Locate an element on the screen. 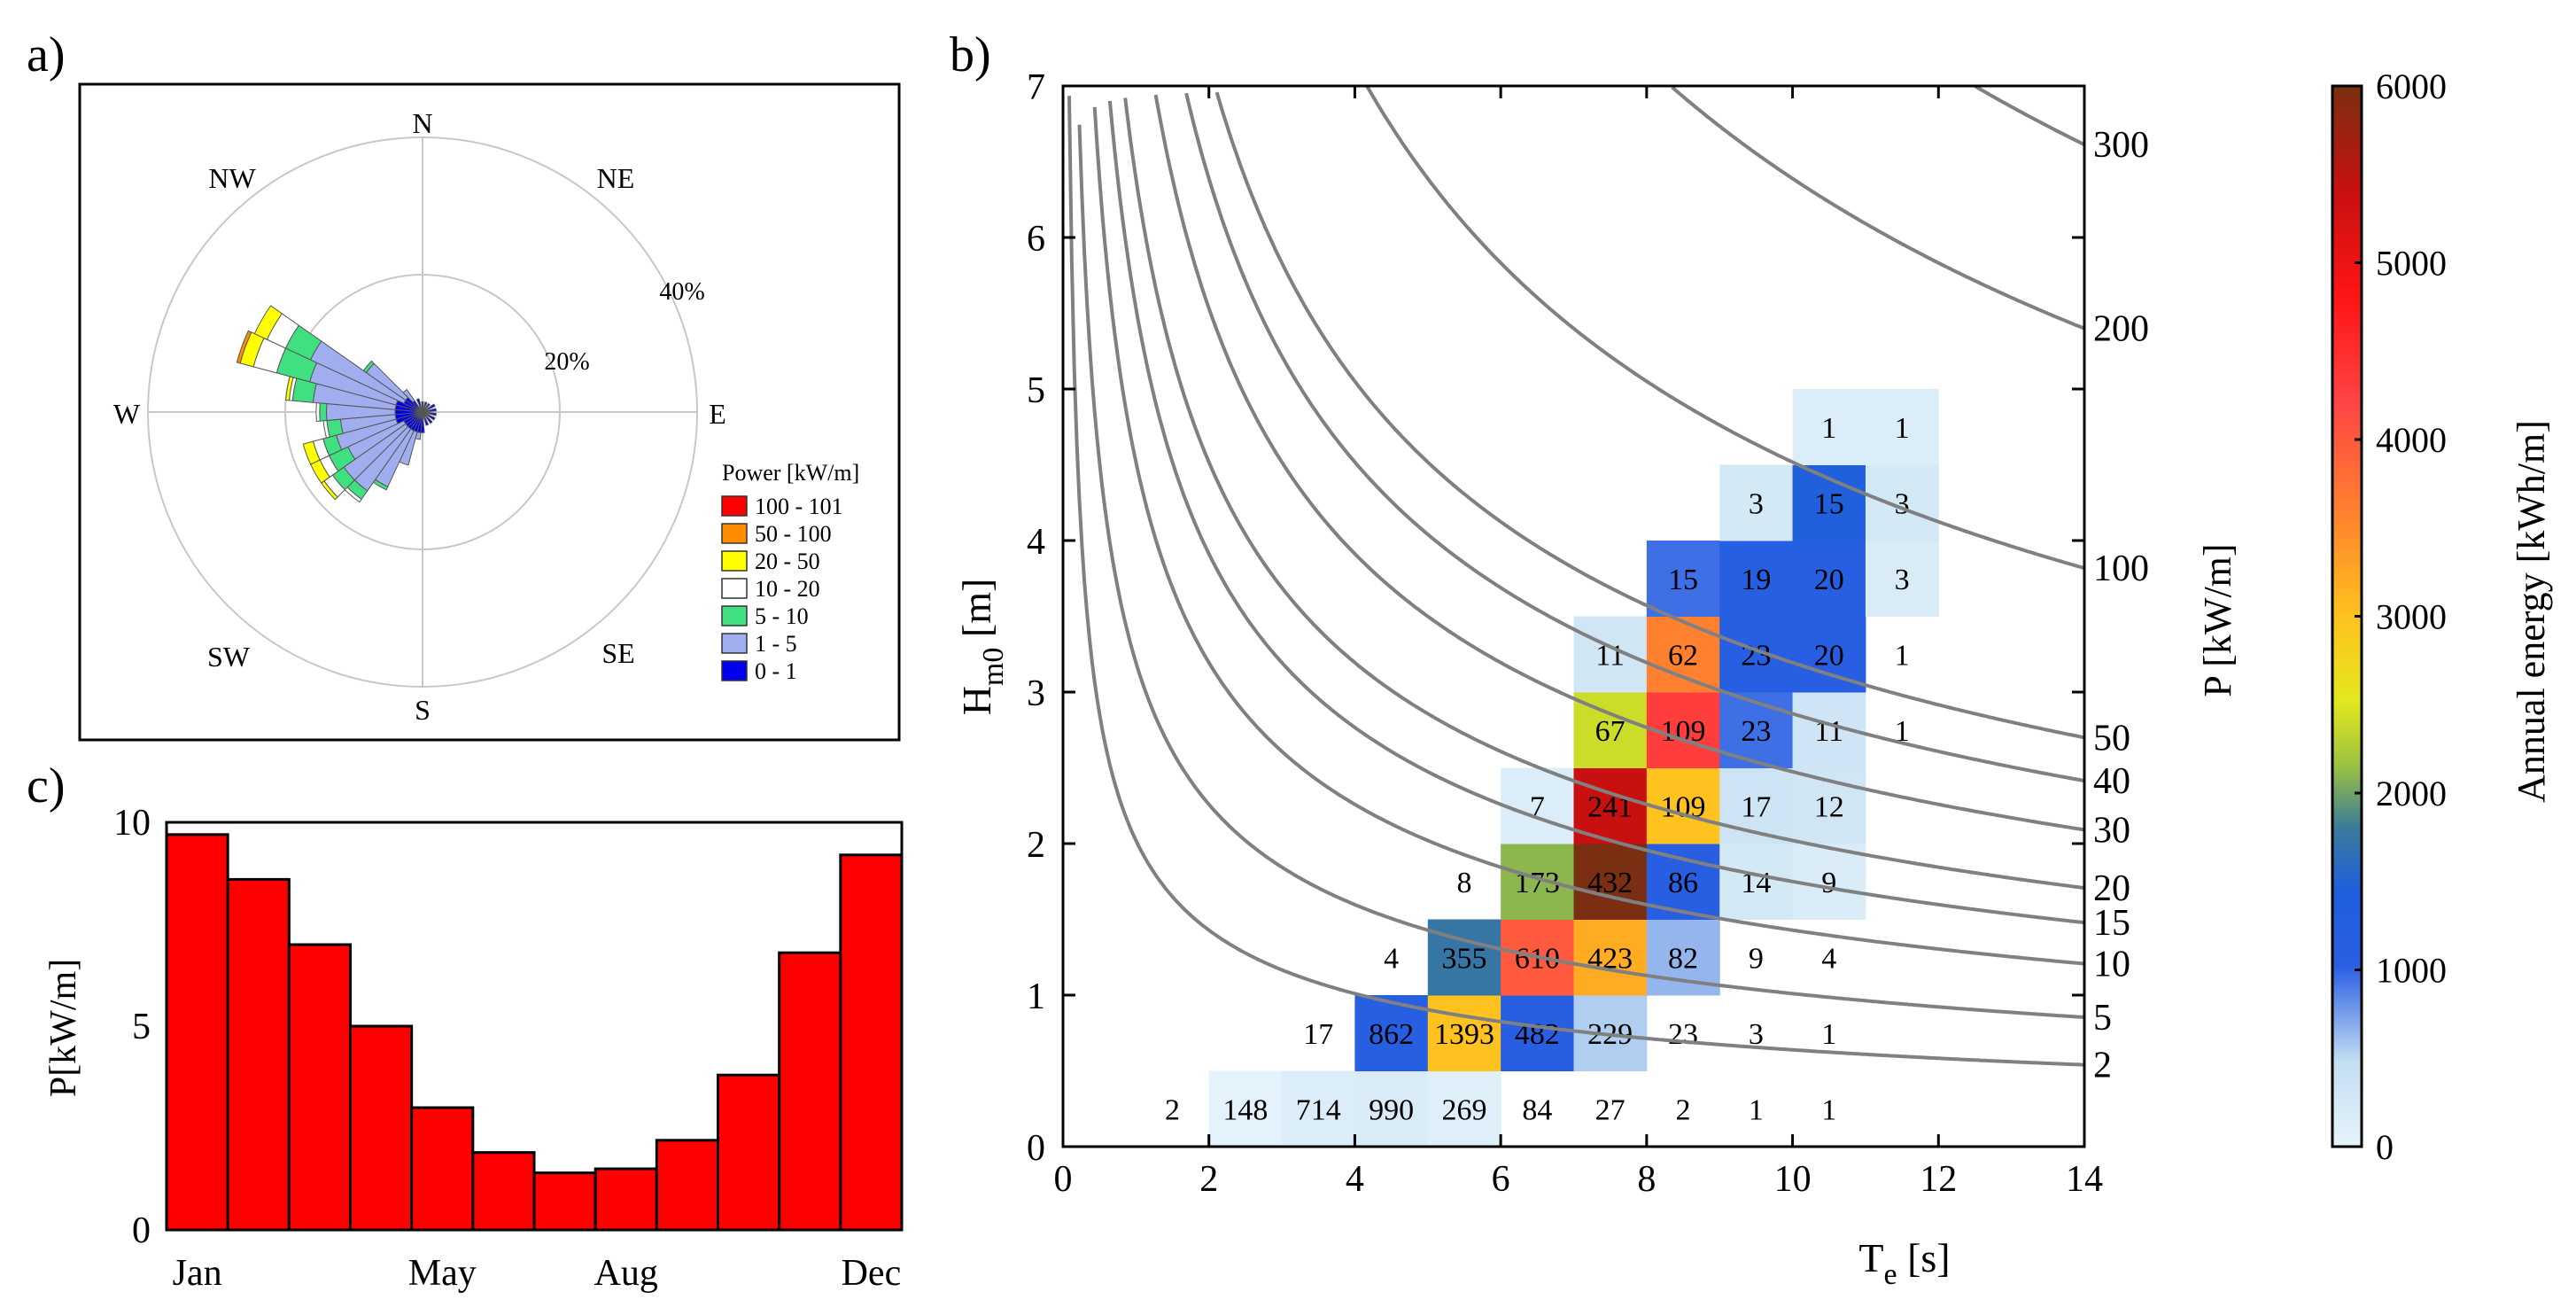  heatmap-cell-label: 4 is located at coordinates (1828, 958).